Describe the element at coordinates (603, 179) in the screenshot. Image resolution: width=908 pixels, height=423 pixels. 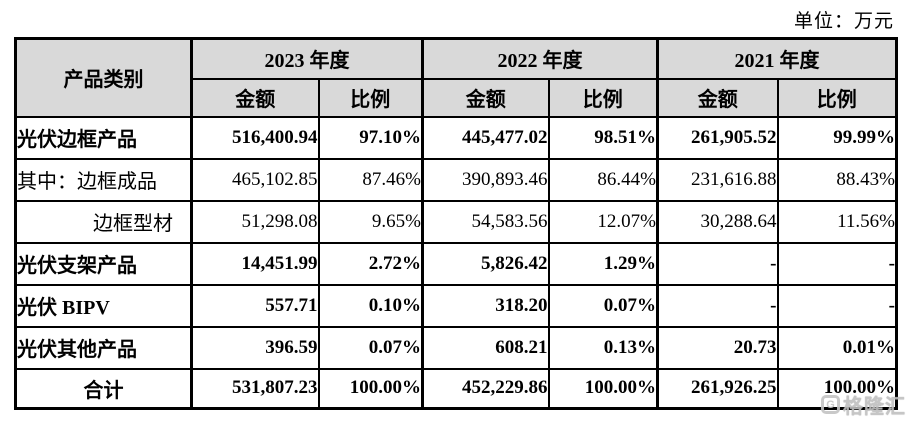
I see `cell-ratio-2022: 86.44%` at that location.